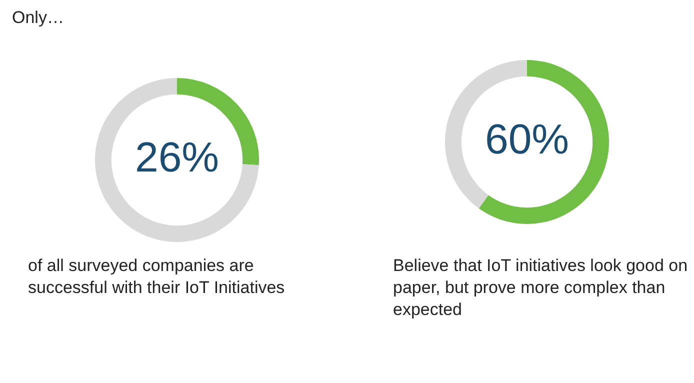 The image size is (694, 383). Describe the element at coordinates (157, 277) in the screenshot. I see `text: of all surveyed companies are successful with their IoT Initiatives` at that location.